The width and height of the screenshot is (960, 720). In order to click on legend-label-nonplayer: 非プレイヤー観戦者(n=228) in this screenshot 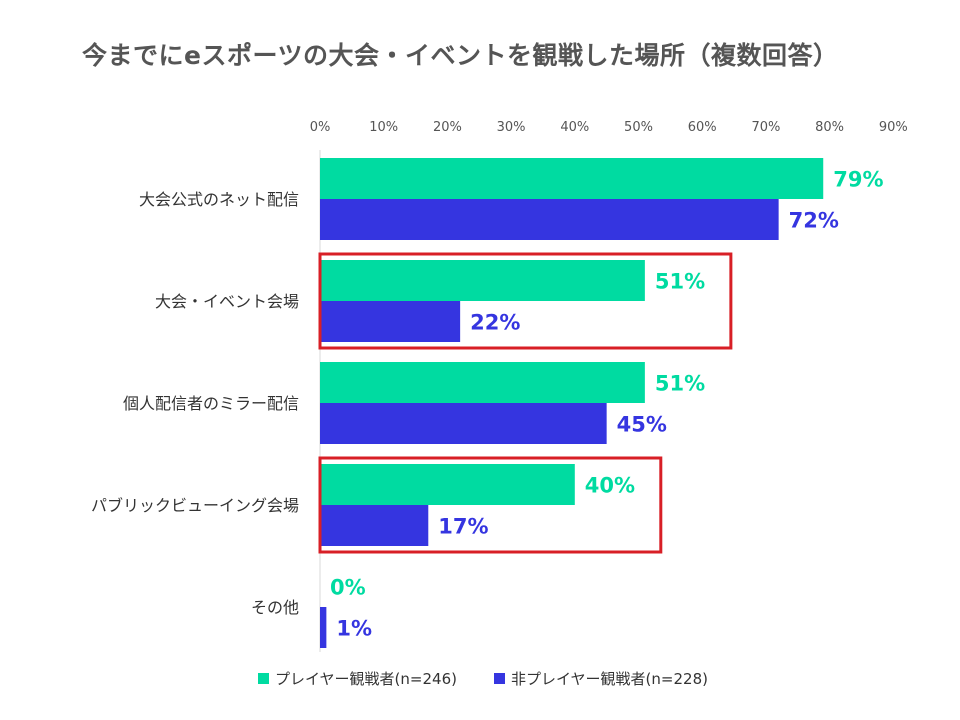, I will do `click(609, 679)`.